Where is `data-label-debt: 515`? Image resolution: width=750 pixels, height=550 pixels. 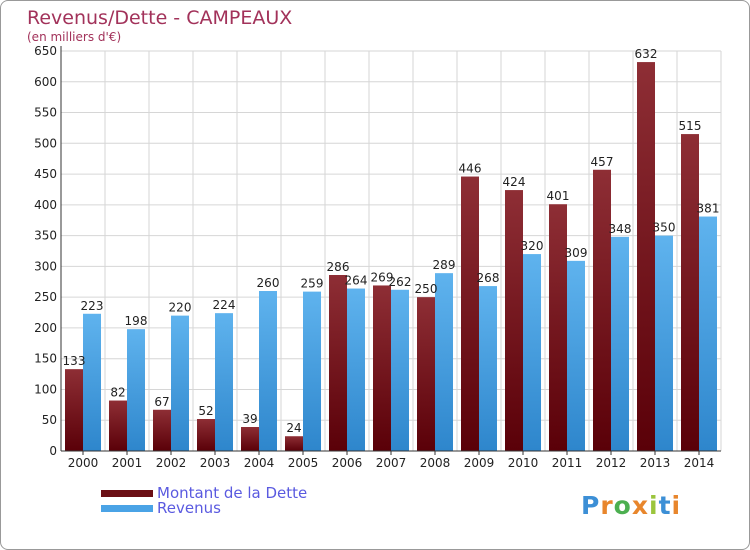 data-label-debt: 515 is located at coordinates (690, 126).